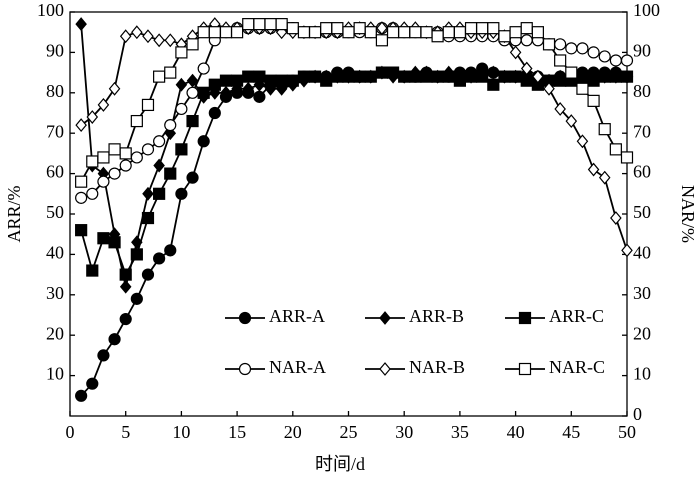  I want to click on legend-label: NAR-C, so click(577, 367).